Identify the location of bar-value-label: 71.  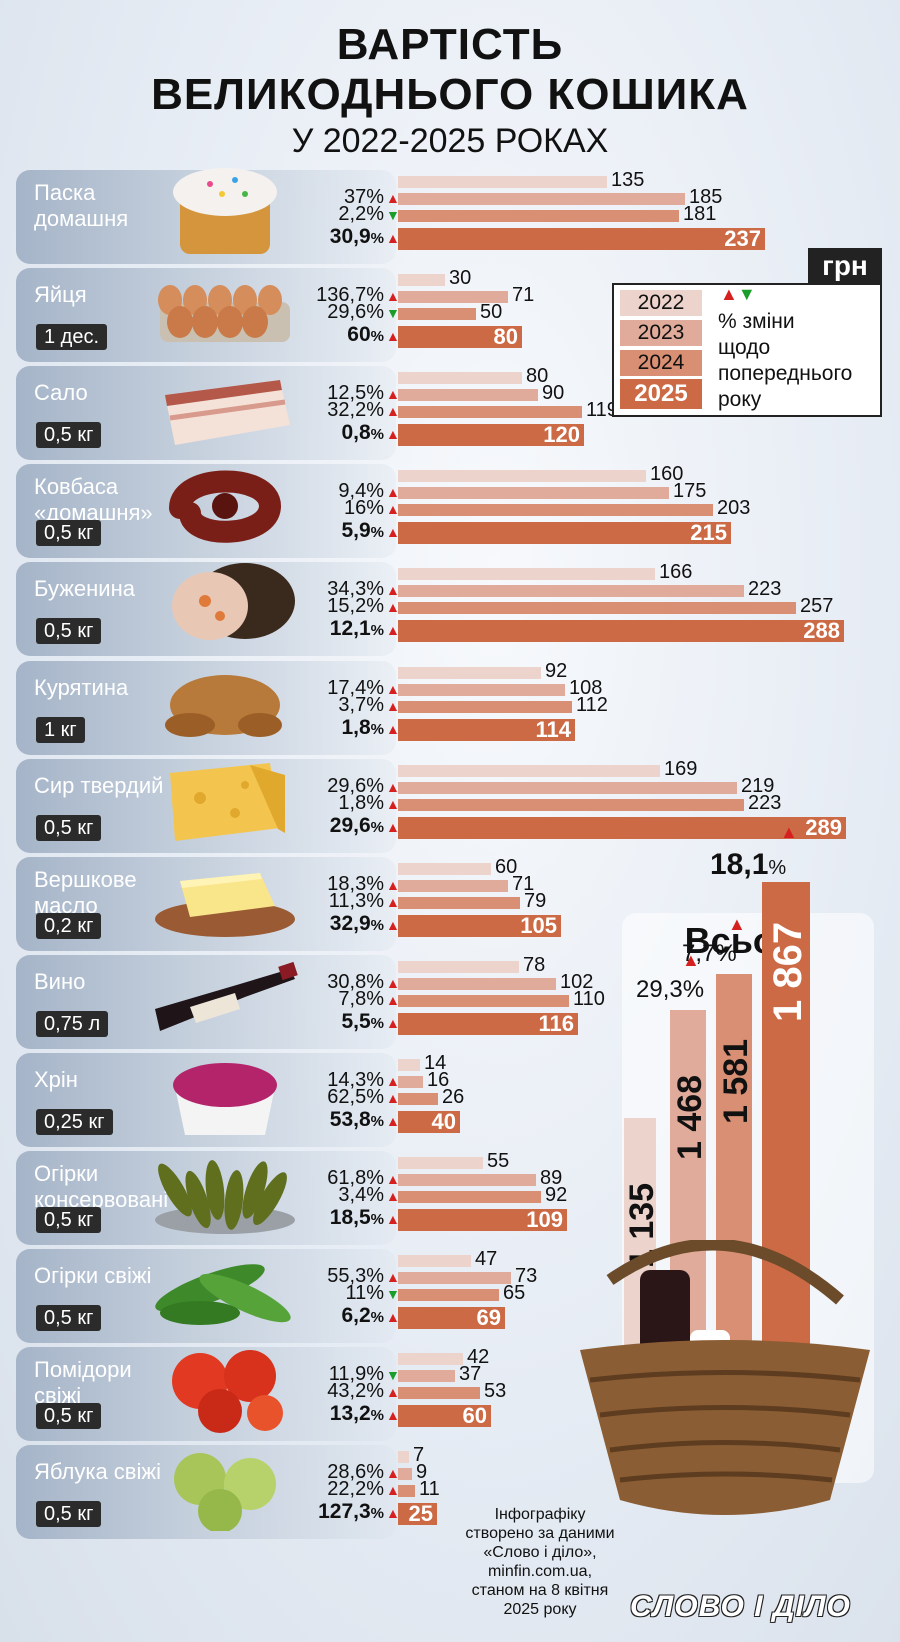
(523, 883).